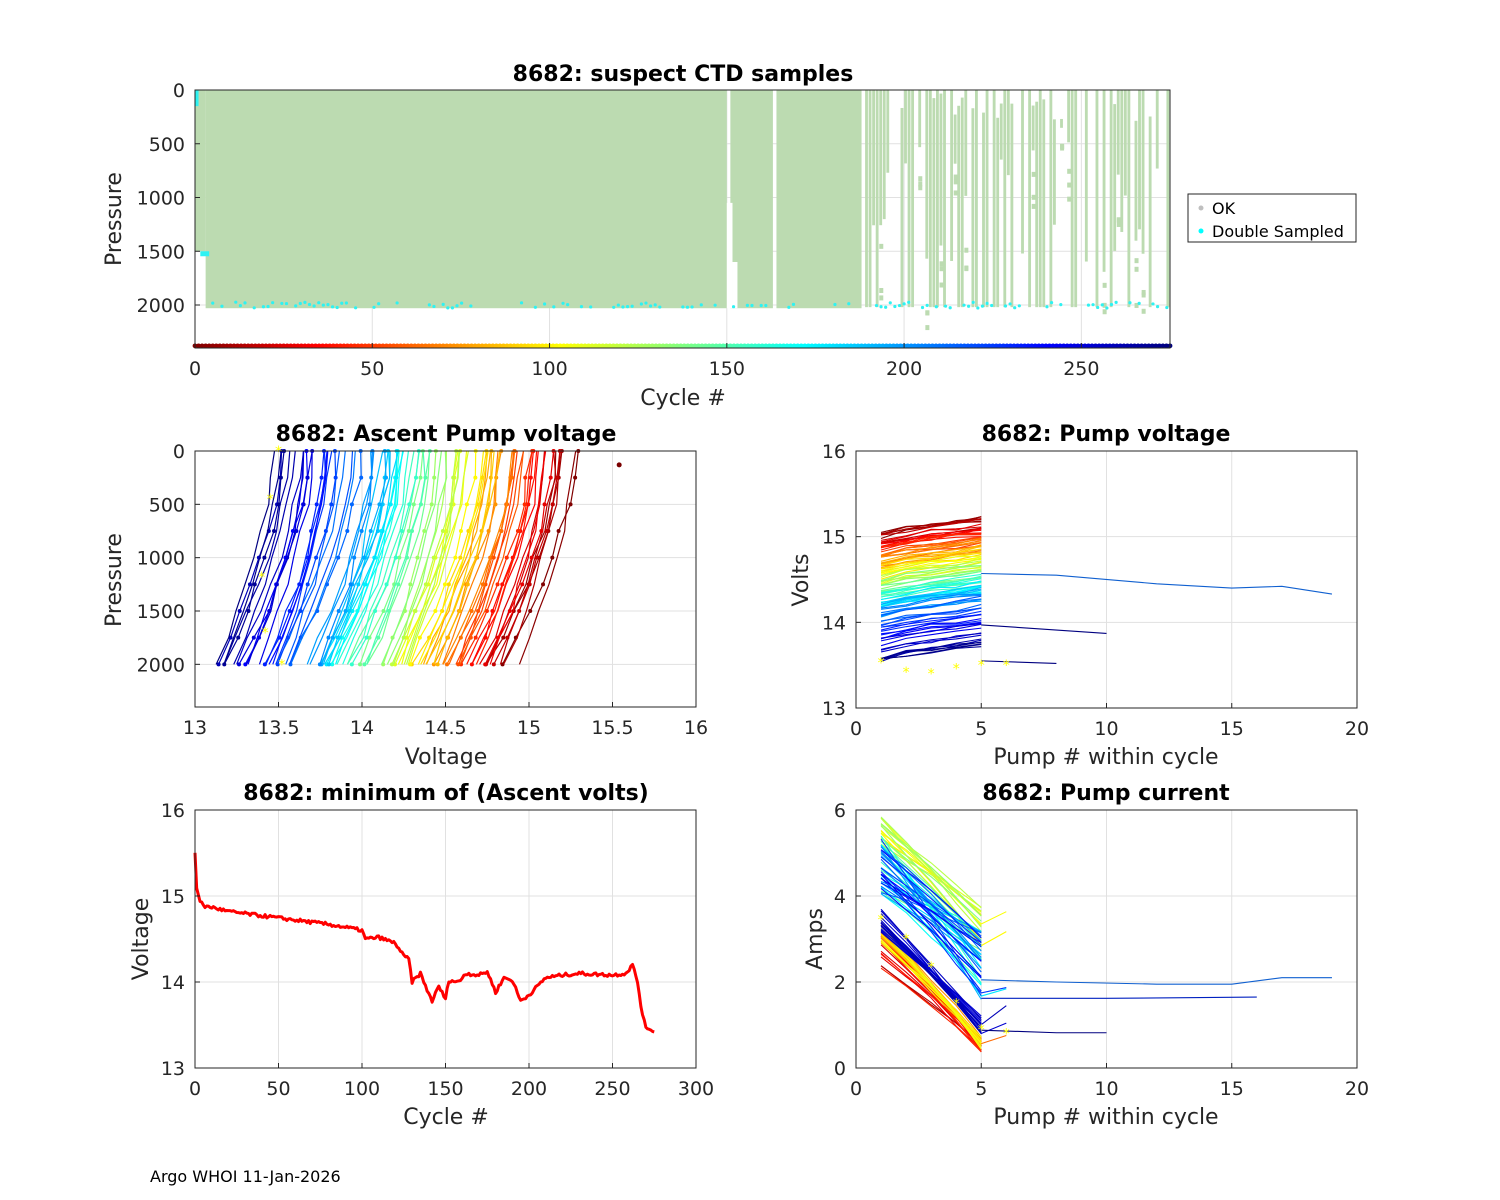 Image resolution: width=1500 pixels, height=1200 pixels. Describe the element at coordinates (466, 199) in the screenshot. I see `ok-sample-block` at that location.